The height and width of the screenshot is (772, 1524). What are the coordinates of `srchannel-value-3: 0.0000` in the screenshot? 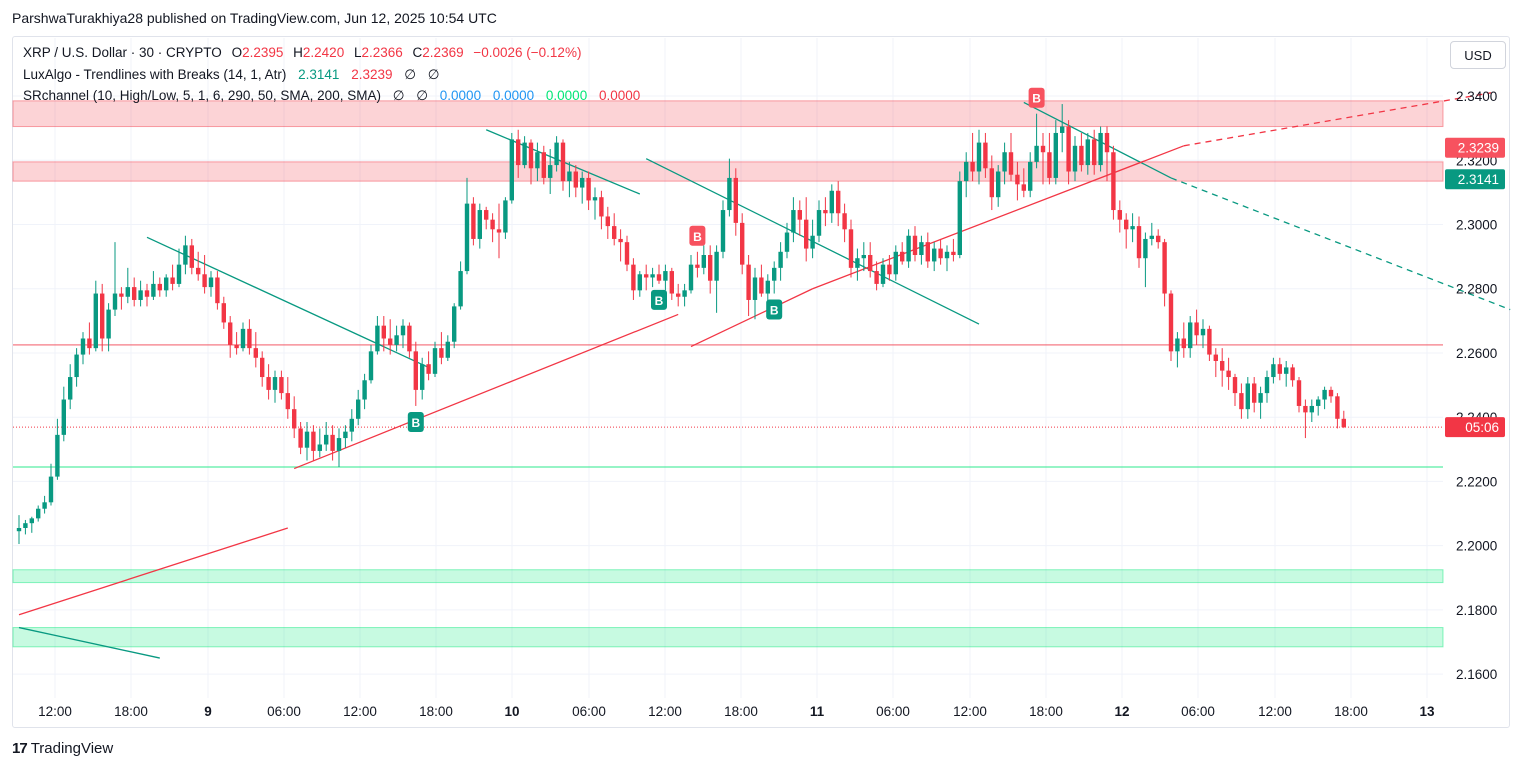 It's located at (566, 95).